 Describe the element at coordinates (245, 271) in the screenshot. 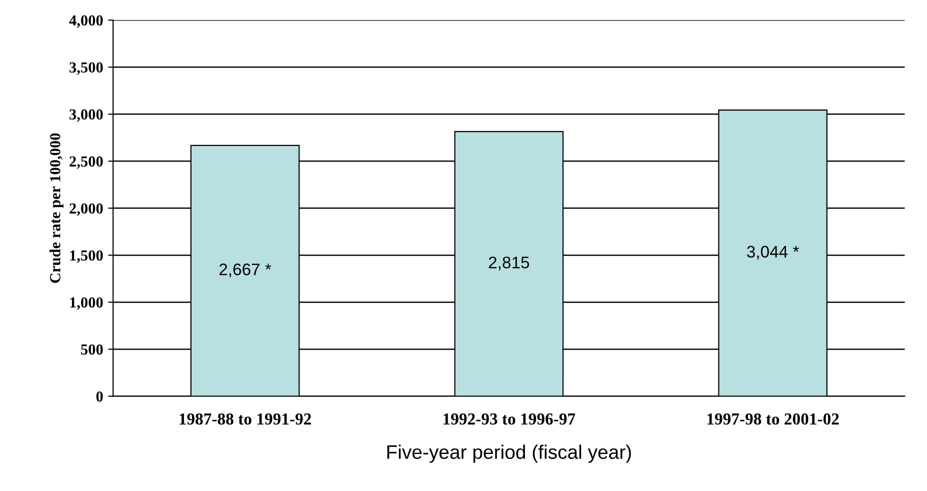

I see `data-label: 2,667 *` at that location.